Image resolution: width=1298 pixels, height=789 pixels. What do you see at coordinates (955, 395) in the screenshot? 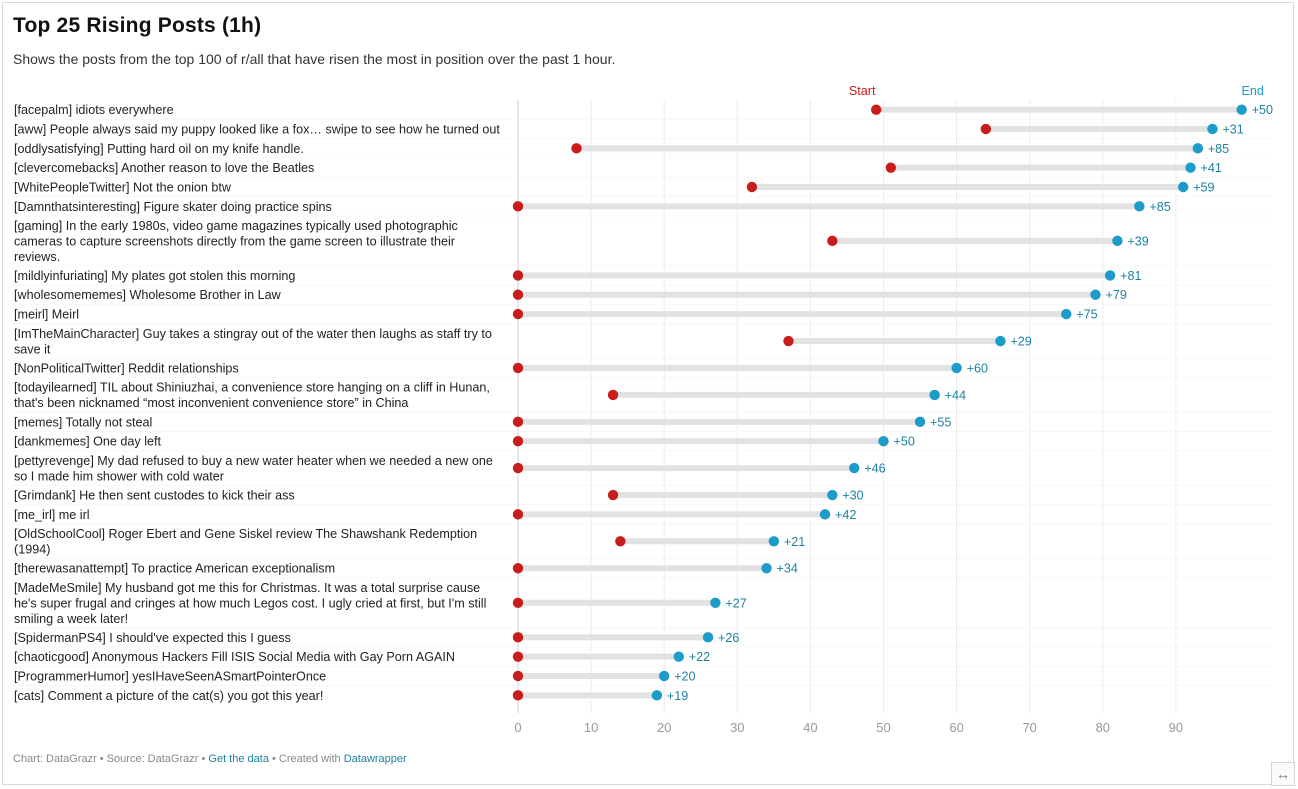
I see `change-label: +44` at bounding box center [955, 395].